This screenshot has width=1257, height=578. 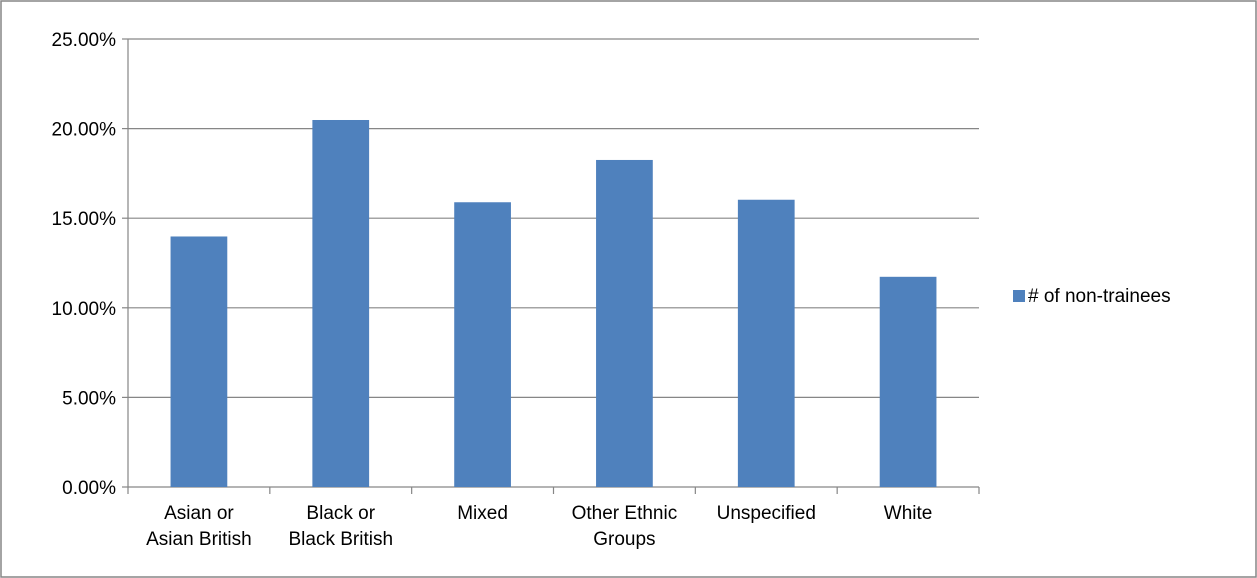 I want to click on x-tick-label: Unspecified, so click(x=766, y=513).